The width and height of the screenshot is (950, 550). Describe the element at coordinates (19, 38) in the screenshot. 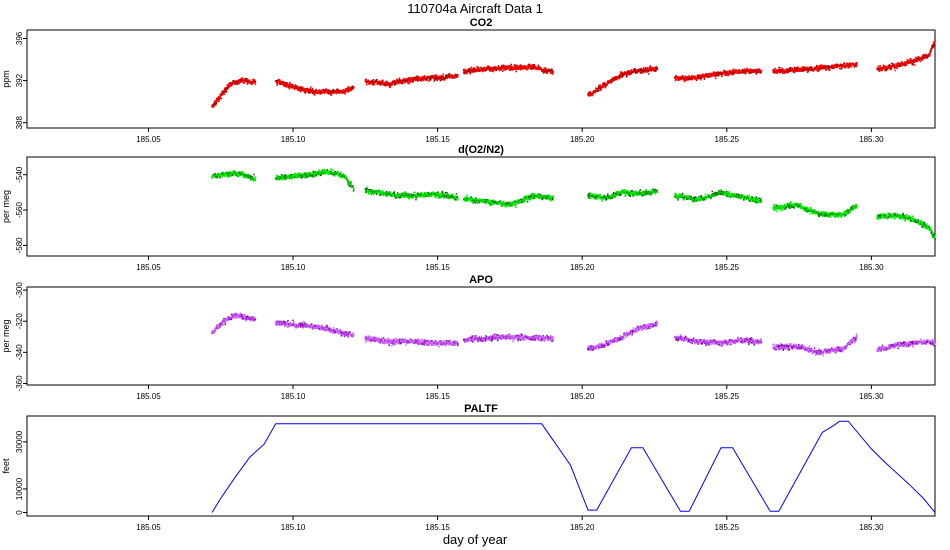

I see `y-tick-label: 396` at that location.